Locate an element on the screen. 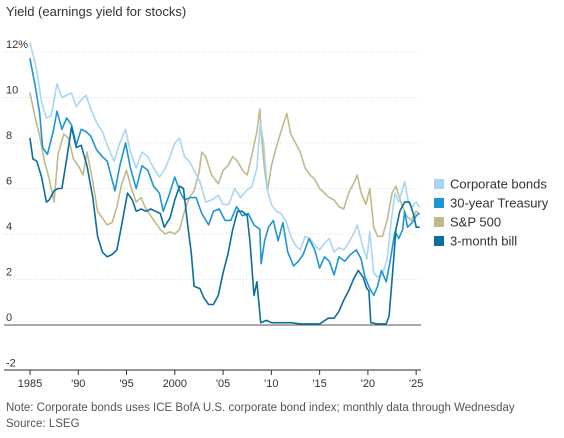  y-tick-label-7: -2 is located at coordinates (11, 364).